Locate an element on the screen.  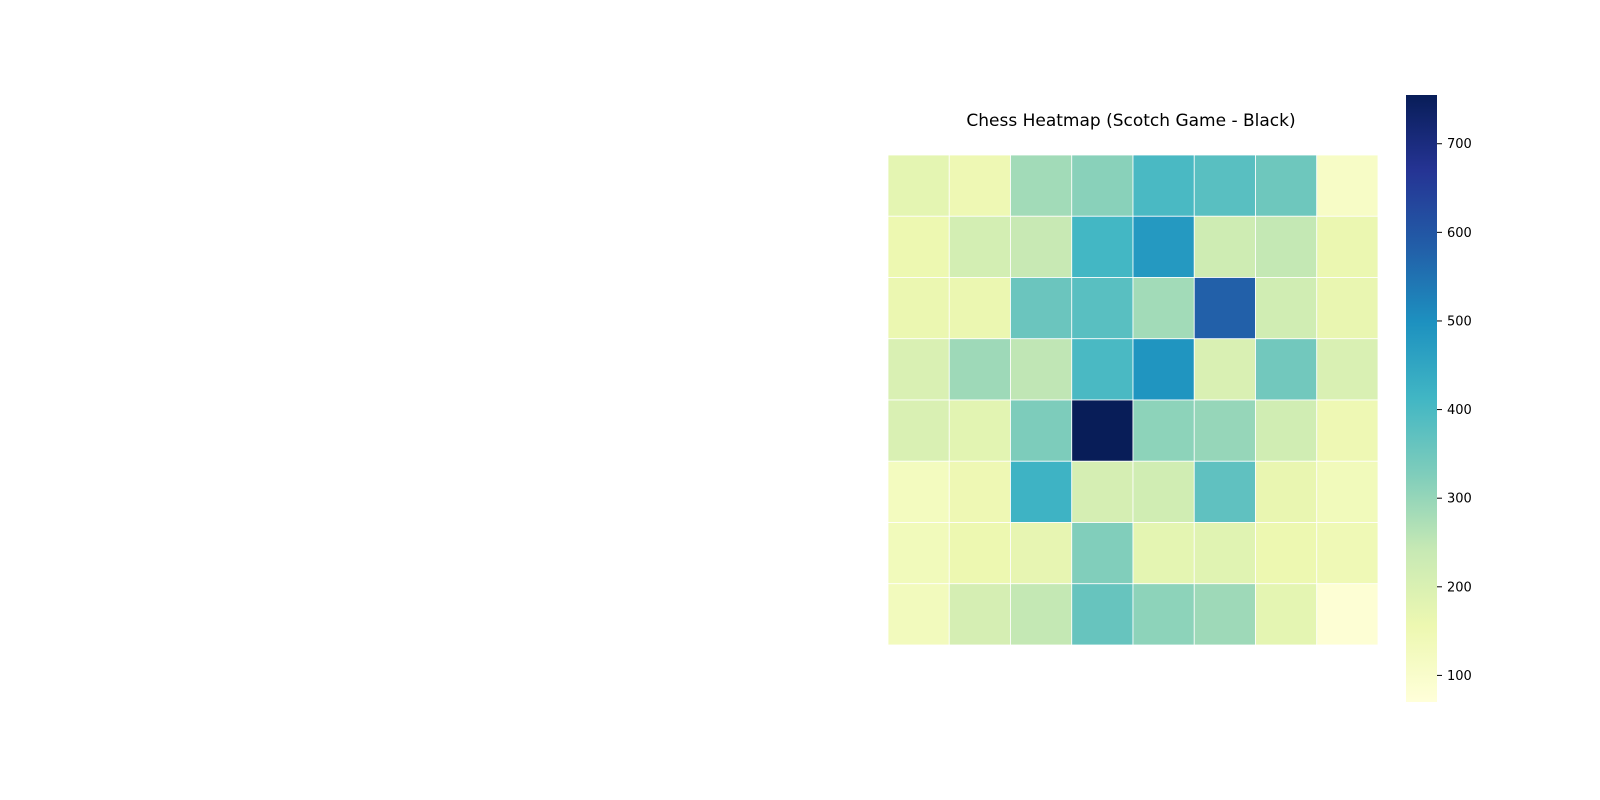
heatmap-cell-r1-c2 is located at coordinates (1041, 246).